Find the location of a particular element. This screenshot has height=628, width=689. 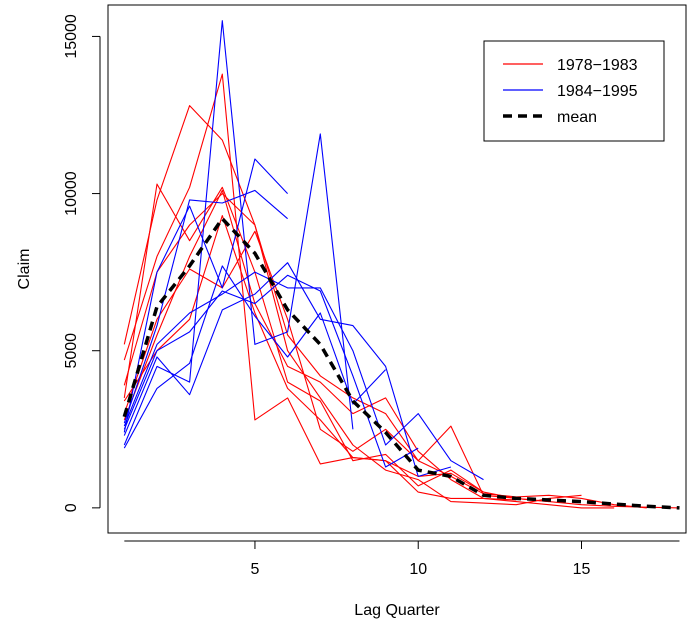

legend-label-1984-1995: 1984−1995 is located at coordinates (597, 91).